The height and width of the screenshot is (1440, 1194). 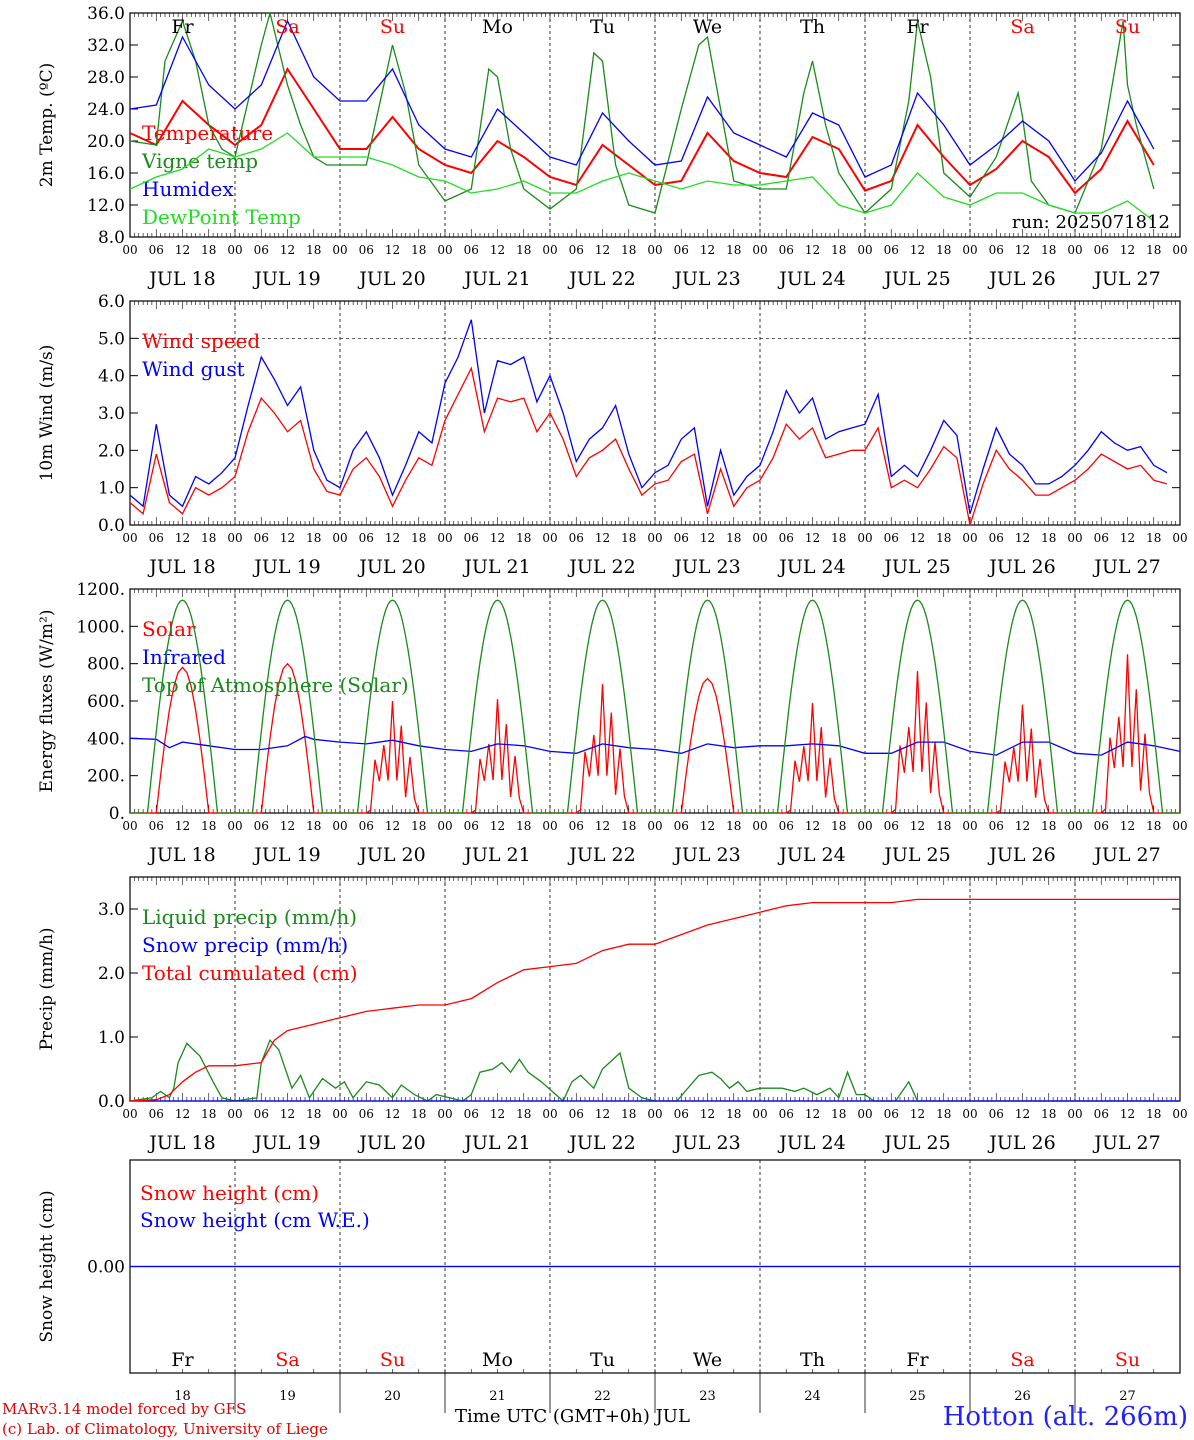 I want to click on y-tick-label: 5.0, so click(x=111, y=339).